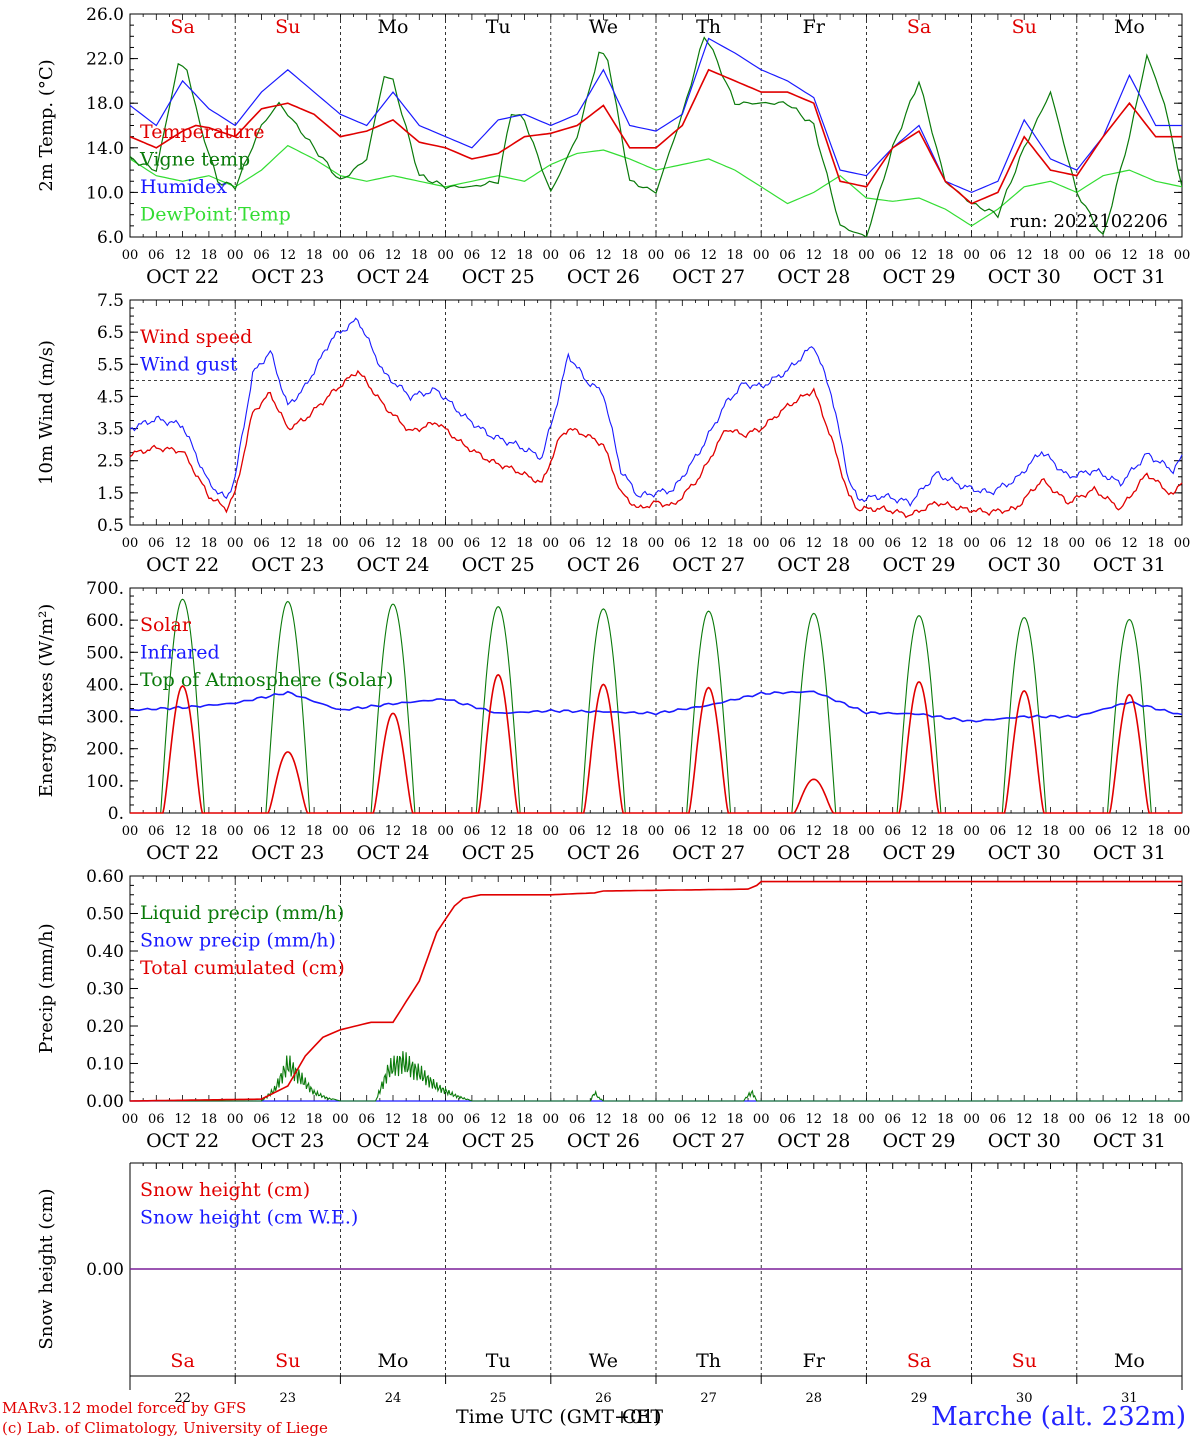 This screenshot has height=1440, width=1194. What do you see at coordinates (110, 494) in the screenshot?
I see `y-tick-label: 1.5` at bounding box center [110, 494].